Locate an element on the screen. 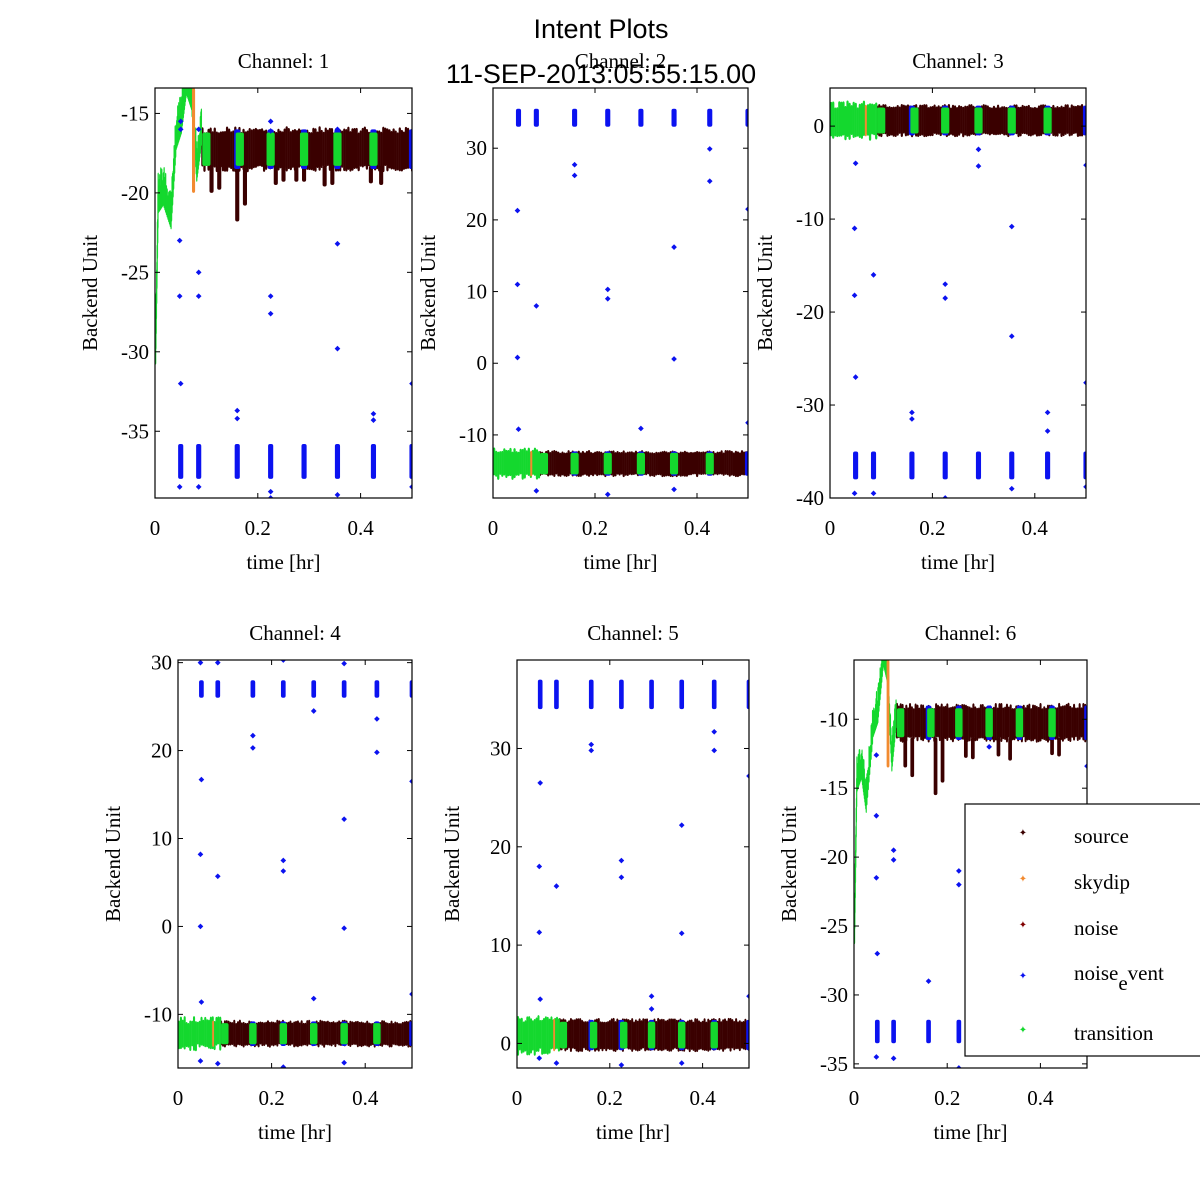 The width and height of the screenshot is (1200, 1200). y-tick-label: -25 is located at coordinates (135, 272).